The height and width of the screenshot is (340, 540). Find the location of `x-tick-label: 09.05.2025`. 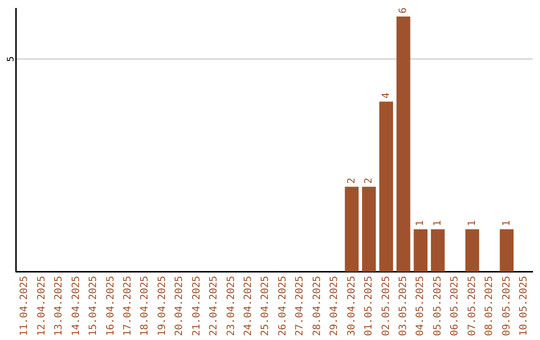

x-tick-label: 09.05.2025 is located at coordinates (506, 306).